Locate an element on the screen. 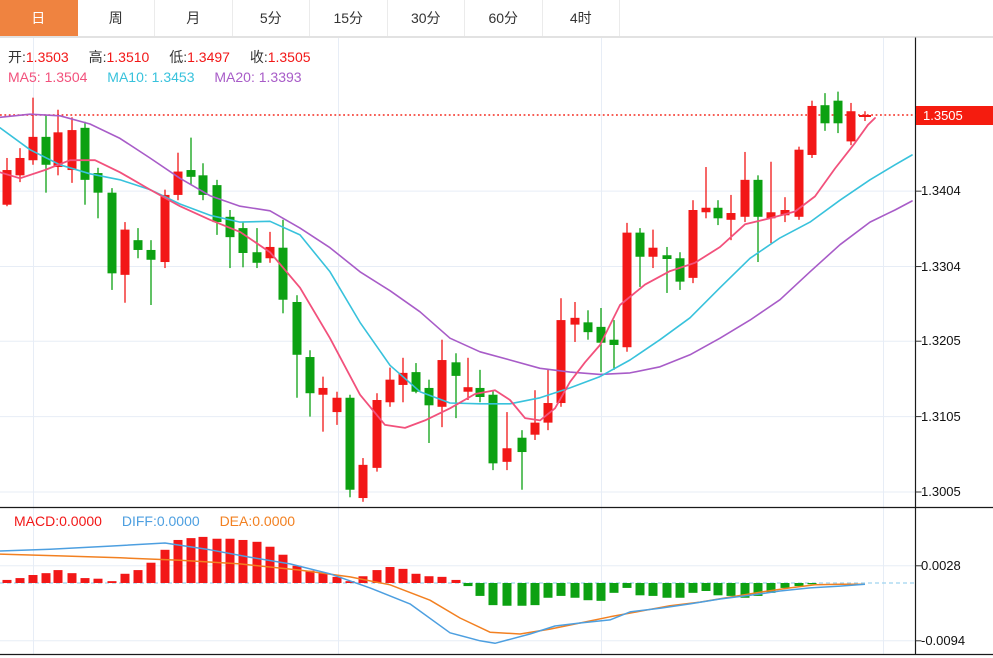  macd-histogram-layer is located at coordinates (409, 571).